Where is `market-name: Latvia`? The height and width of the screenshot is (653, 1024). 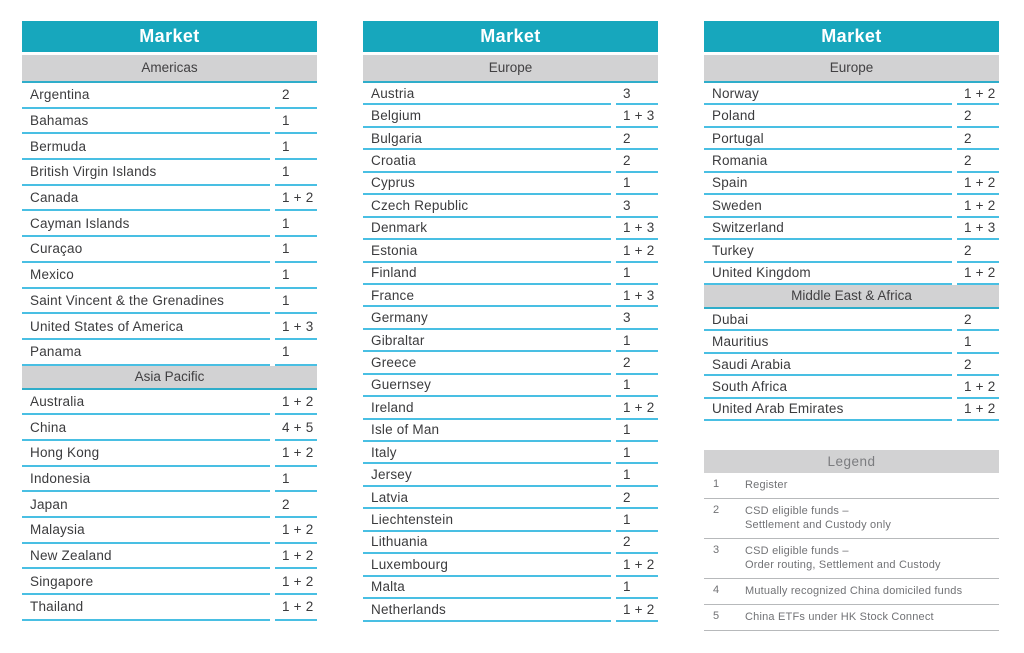 market-name: Latvia is located at coordinates (487, 498).